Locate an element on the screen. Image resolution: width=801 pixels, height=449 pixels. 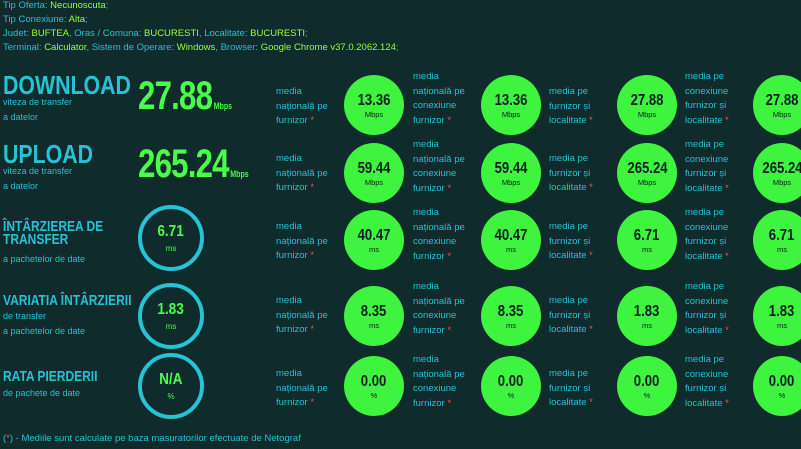
upload-title: UPLOAD is located at coordinates (48, 154).